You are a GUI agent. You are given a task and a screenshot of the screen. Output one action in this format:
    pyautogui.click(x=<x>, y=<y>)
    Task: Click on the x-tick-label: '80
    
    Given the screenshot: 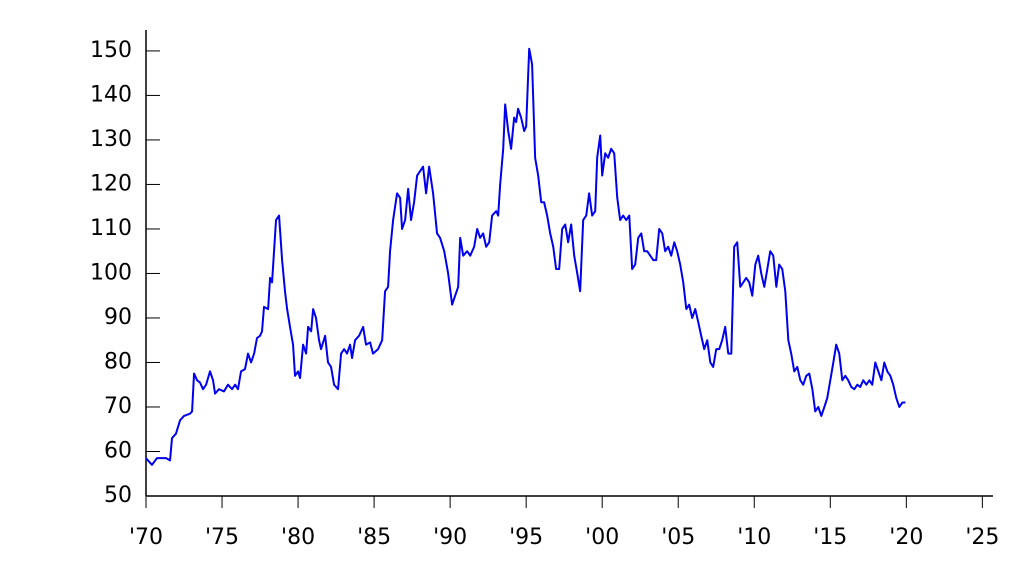 What is the action you would take?
    pyautogui.click(x=298, y=537)
    